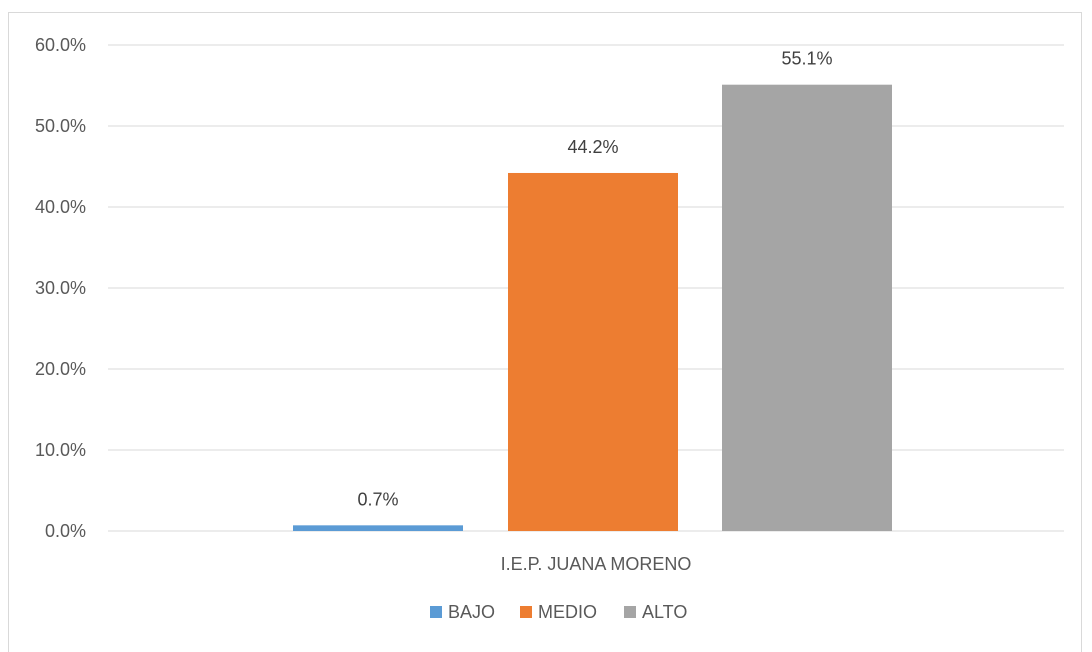  Describe the element at coordinates (807, 307) in the screenshot. I see `bar-alto` at that location.